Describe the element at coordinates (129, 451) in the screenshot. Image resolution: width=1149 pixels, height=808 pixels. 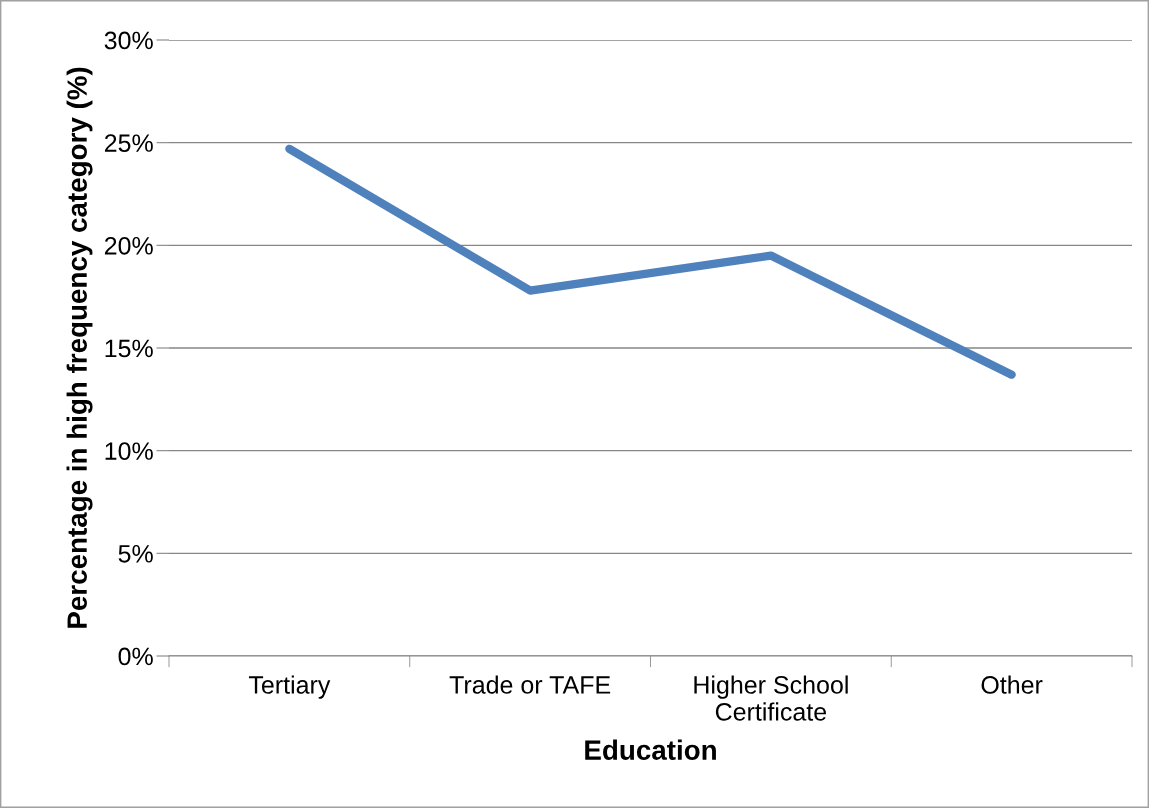
I see `y-tick-label: 10%` at that location.